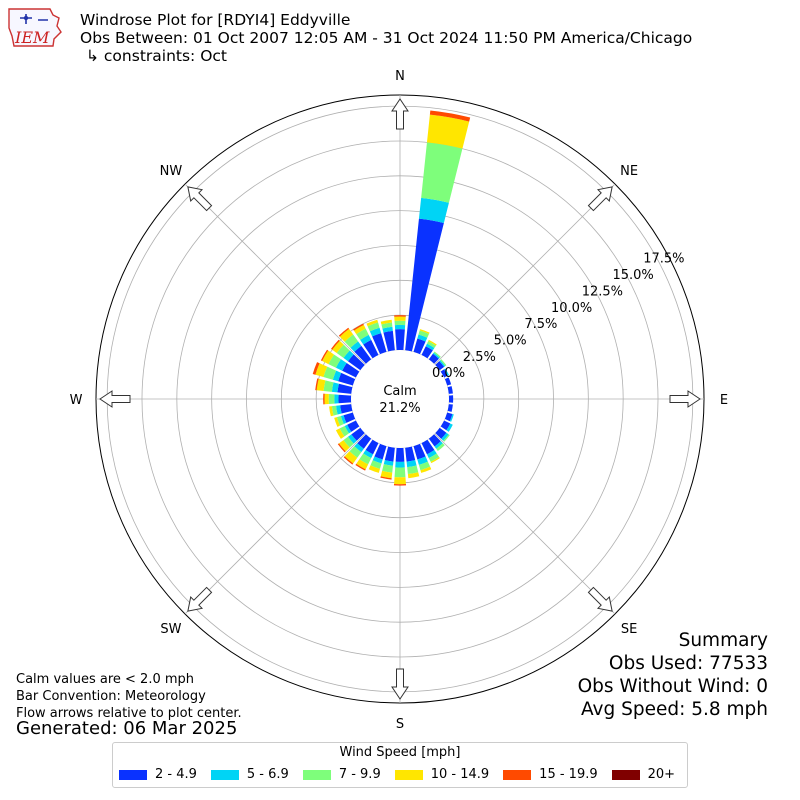 This screenshot has width=800, height=800. Describe the element at coordinates (571, 308) in the screenshot. I see `radial-tick-label: 10.0%` at that location.